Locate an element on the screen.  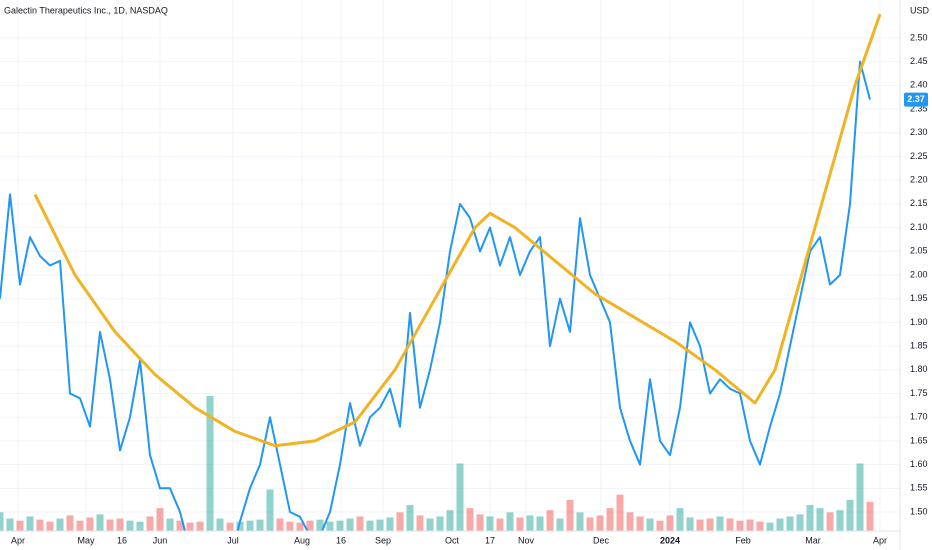
chart-title: Galectin Therapeutics Inc., 1D, NASDAQ is located at coordinates (86, 10).